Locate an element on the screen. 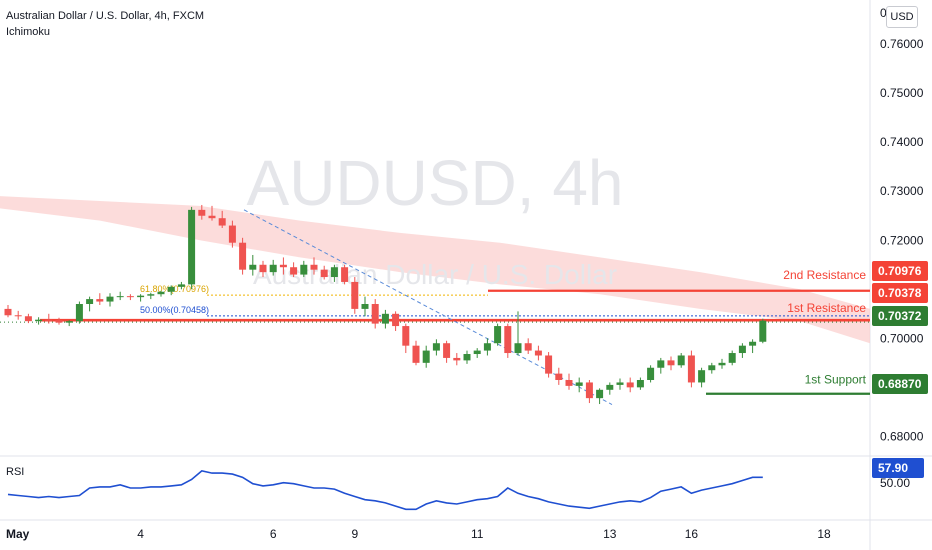  time-tick-label: 13 is located at coordinates (610, 534).